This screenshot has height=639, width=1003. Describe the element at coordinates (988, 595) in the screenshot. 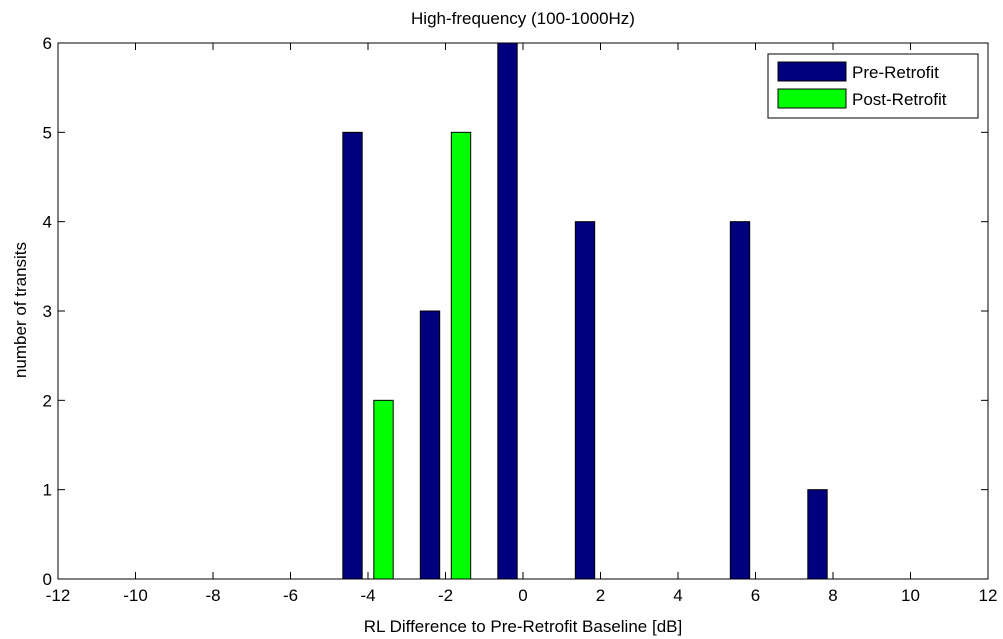

I see `x-tick-label: 12` at that location.